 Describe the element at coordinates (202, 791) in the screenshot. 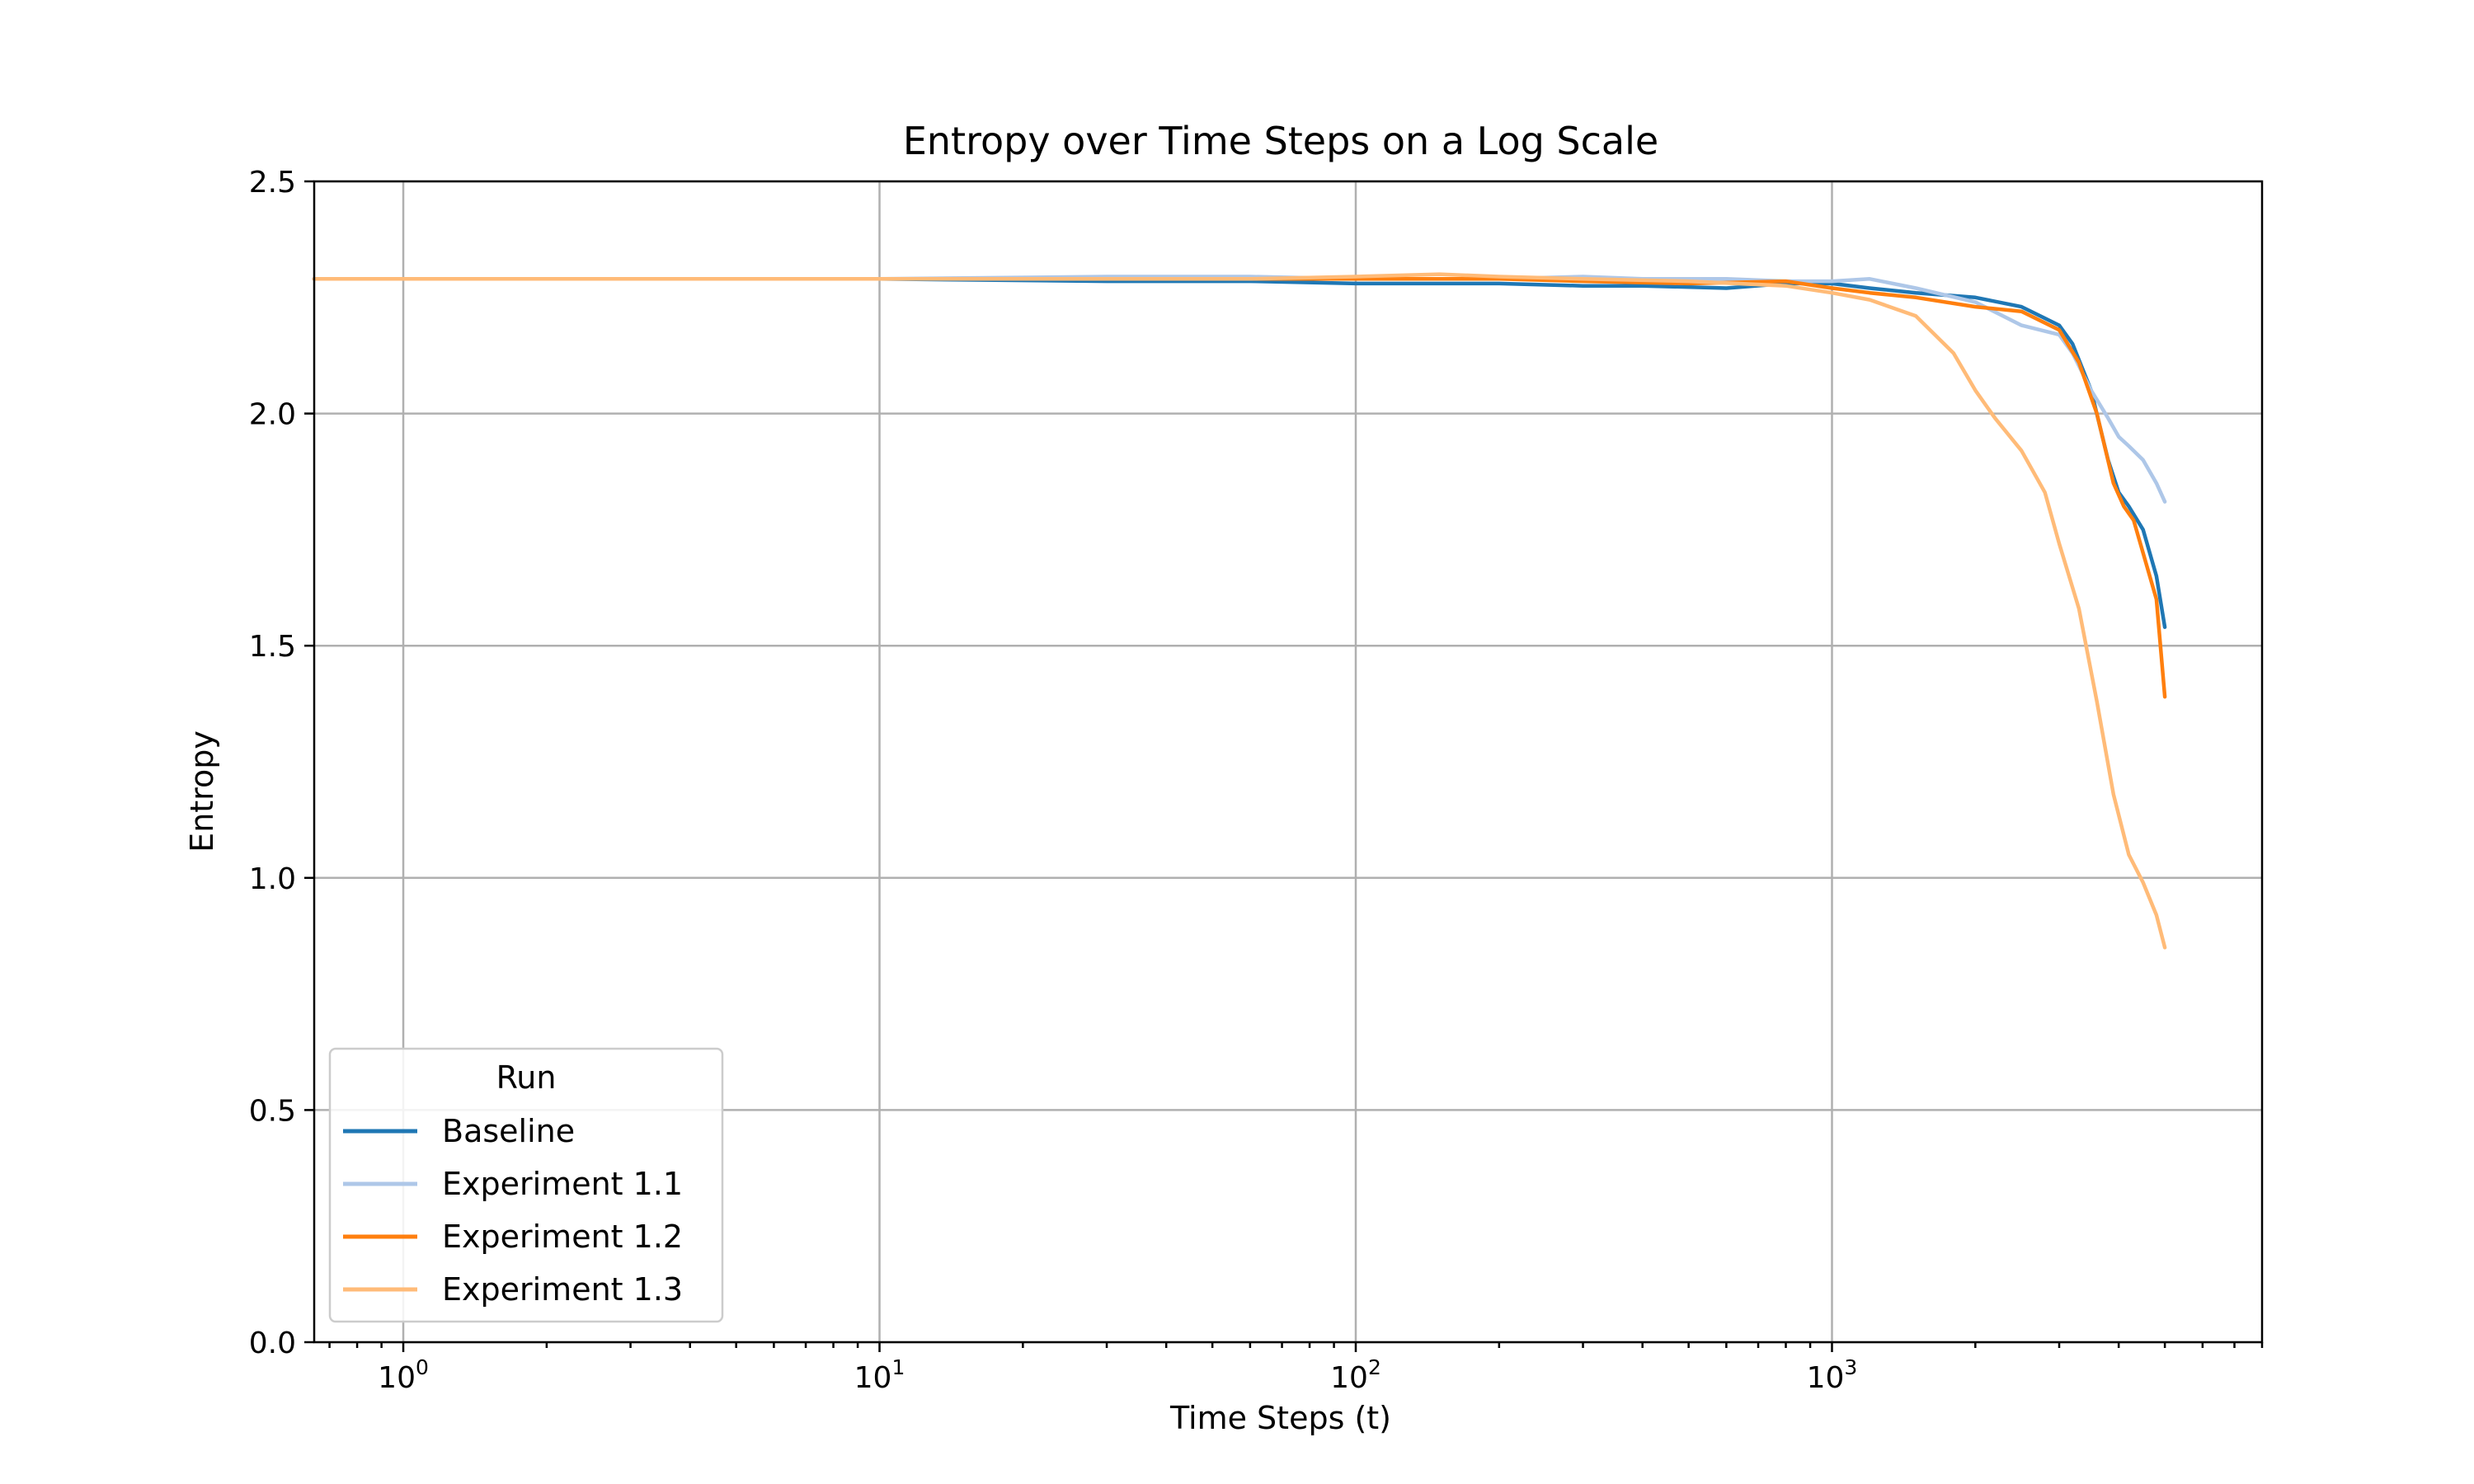

I see `y-axis-label: Entropy` at that location.